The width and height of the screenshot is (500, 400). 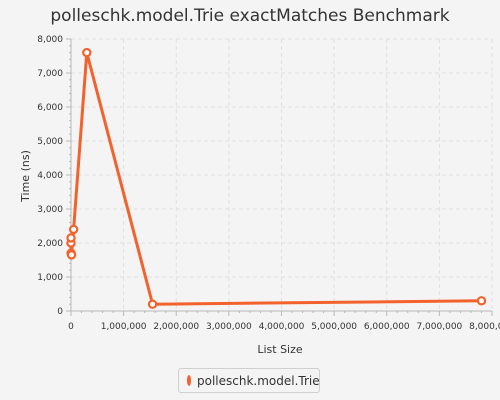 I want to click on y-axis-label: Time (ns), so click(x=25, y=176).